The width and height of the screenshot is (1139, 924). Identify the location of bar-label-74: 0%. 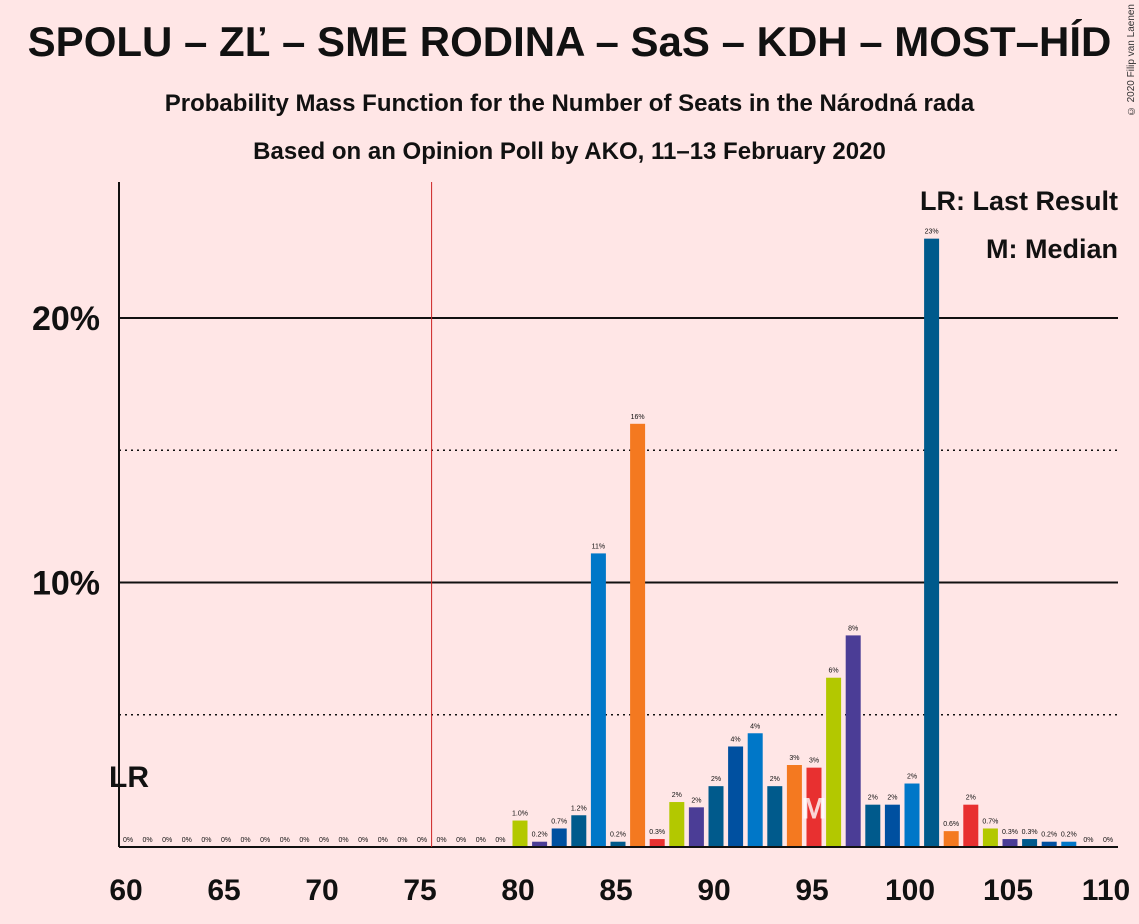
(402, 840).